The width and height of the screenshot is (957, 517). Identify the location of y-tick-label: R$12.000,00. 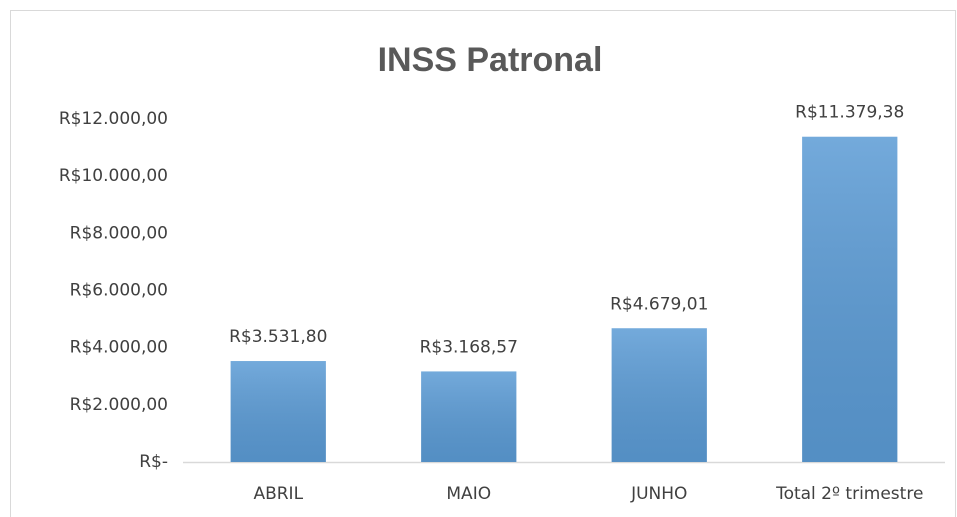
(113, 119).